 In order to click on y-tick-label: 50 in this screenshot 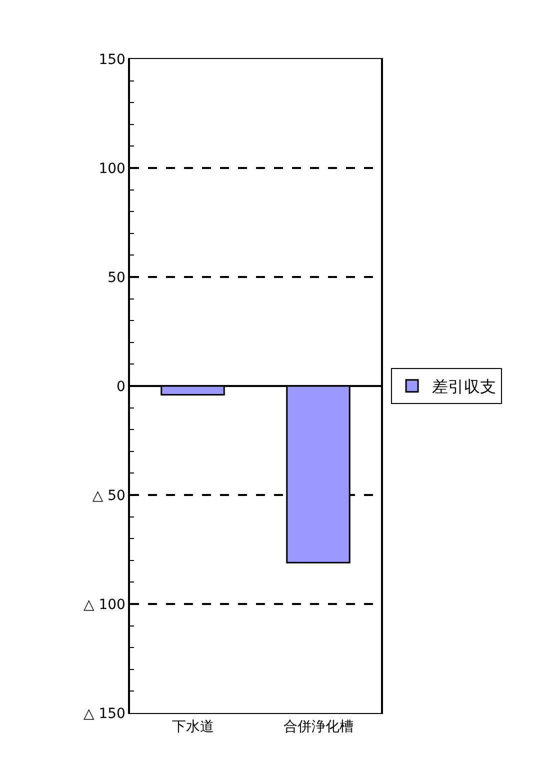, I will do `click(117, 278)`.